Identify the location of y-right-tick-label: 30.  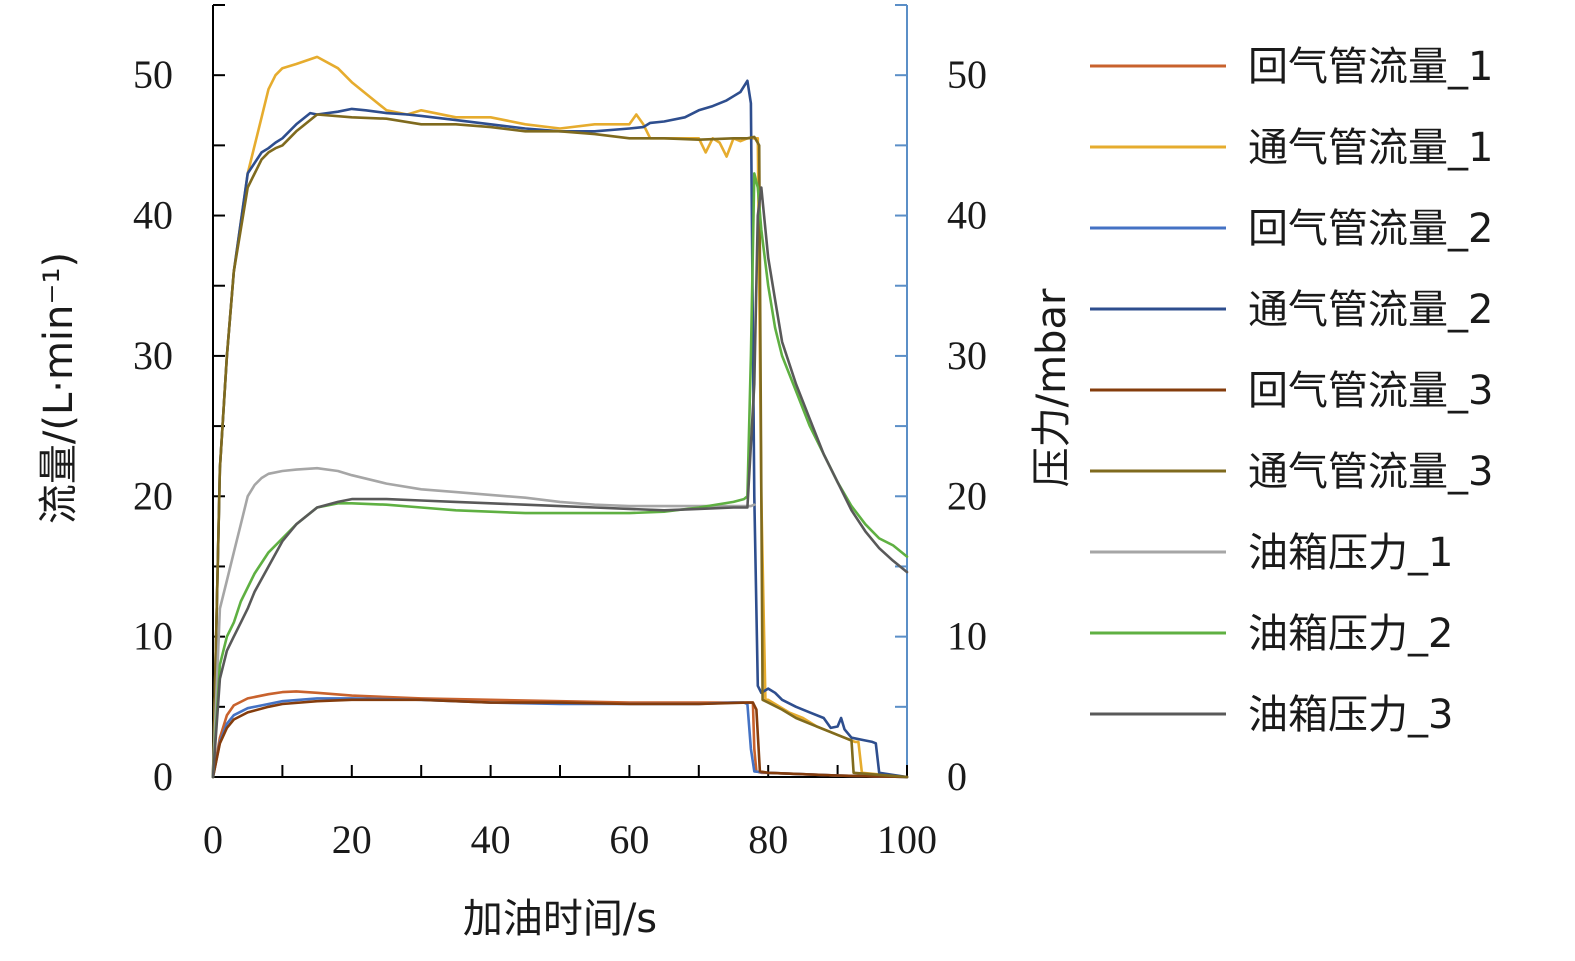
(967, 355).